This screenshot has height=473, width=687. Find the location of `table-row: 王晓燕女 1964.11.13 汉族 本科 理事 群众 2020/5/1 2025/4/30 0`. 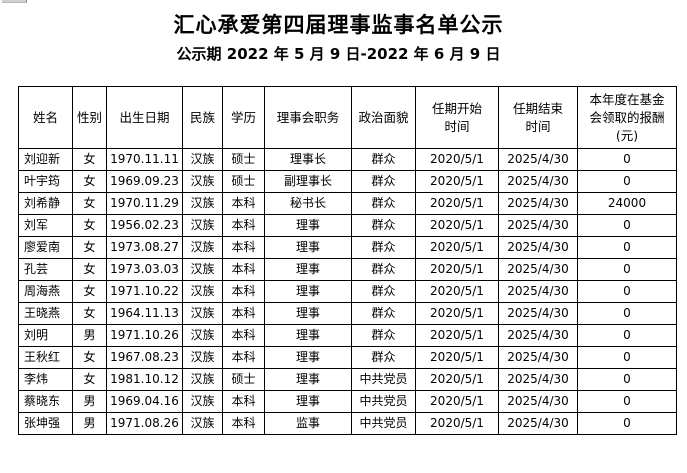

table-row: 王晓燕女 1964.11.13 汉族 本科 理事 群众 2020/5/1 2025/4/30 0 is located at coordinates (347, 313).